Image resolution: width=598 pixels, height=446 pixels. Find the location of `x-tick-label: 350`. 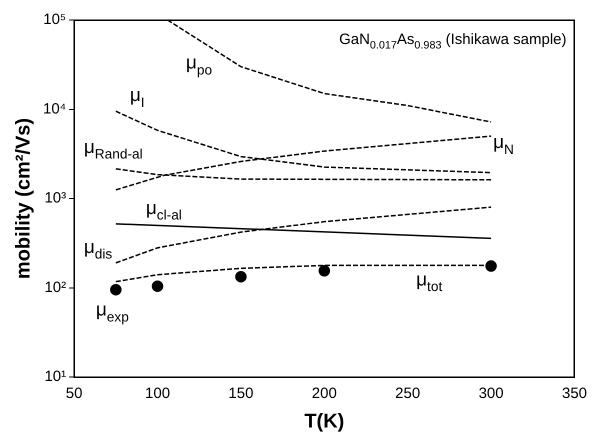

x-tick-label: 350 is located at coordinates (574, 393).